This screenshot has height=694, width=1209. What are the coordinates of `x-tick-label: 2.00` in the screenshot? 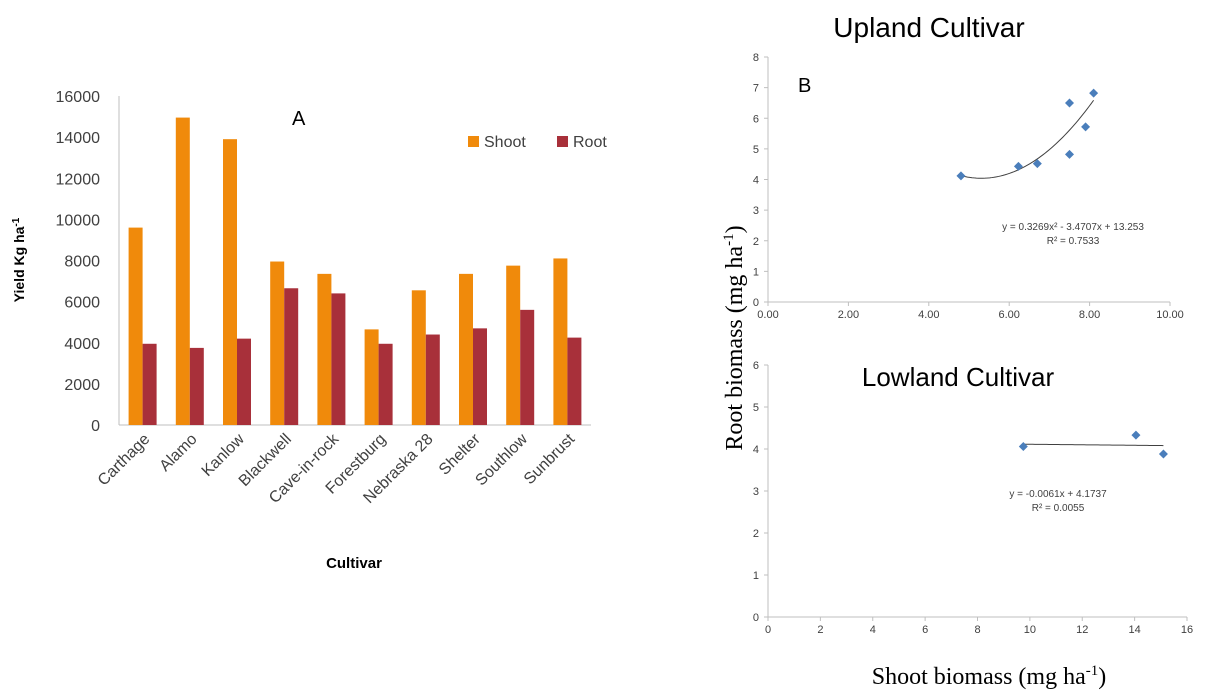 It's located at (848, 315).